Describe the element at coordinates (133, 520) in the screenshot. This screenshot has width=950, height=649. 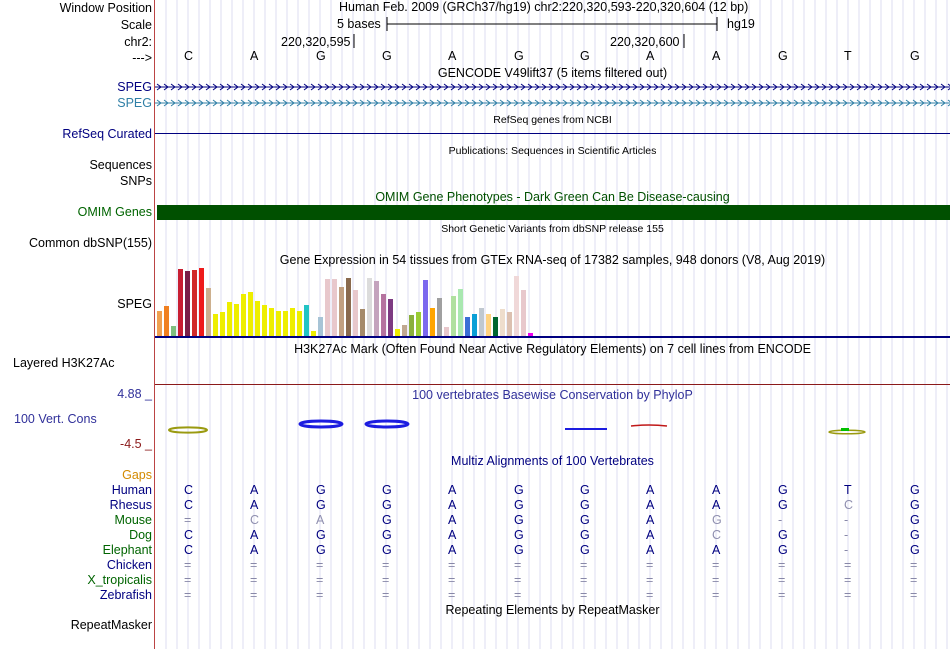
I see `multiz-species-label: Mouse` at that location.